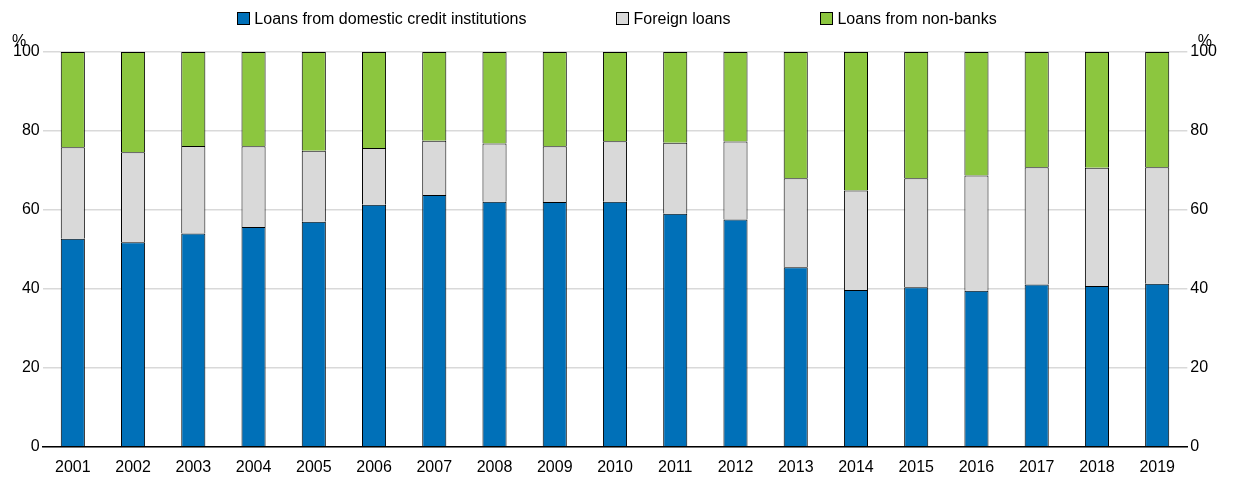  I want to click on x-tick-label: 2012, so click(735, 466).